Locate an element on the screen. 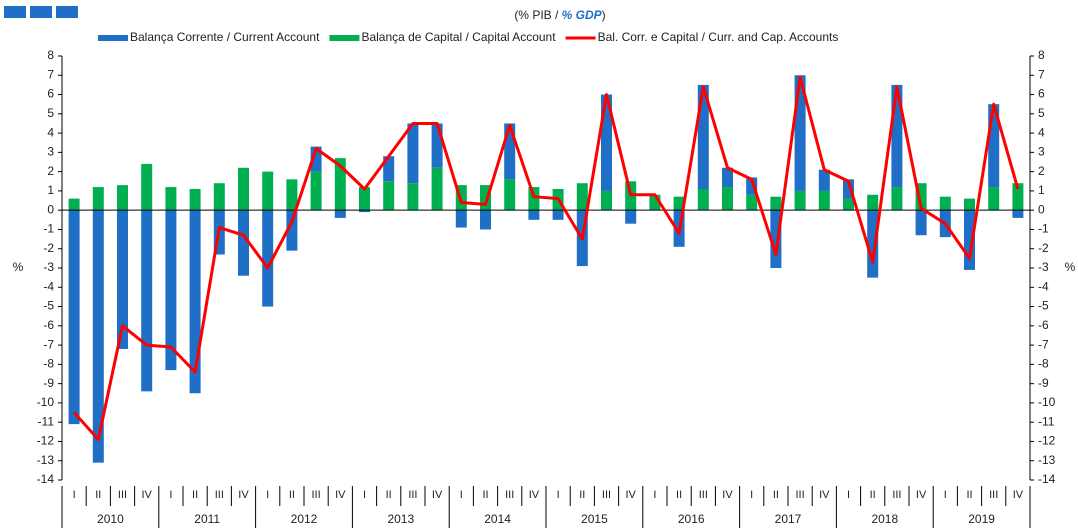 This screenshot has height=528, width=1078. legend-swatch is located at coordinates (113, 38).